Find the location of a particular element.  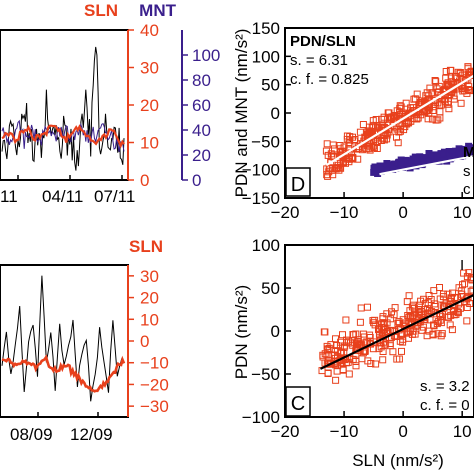

sln-axis-tick-label: 20 is located at coordinates (149, 105).